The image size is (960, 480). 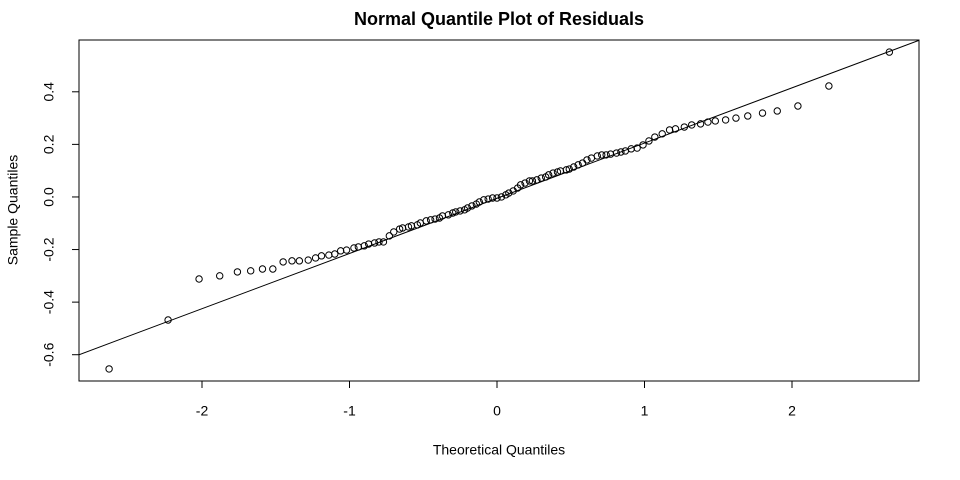 What do you see at coordinates (49, 92) in the screenshot?
I see `y-tick-label: 0.4` at bounding box center [49, 92].